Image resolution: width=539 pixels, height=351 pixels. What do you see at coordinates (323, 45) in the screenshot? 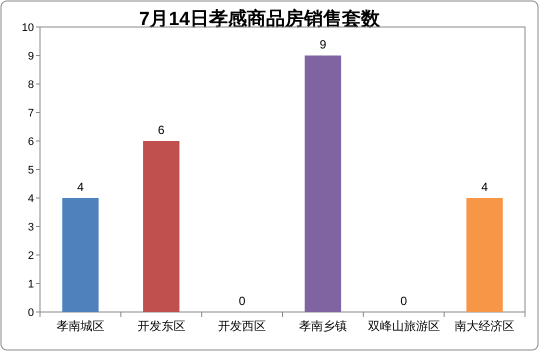
I see `data-label: 9` at bounding box center [323, 45].